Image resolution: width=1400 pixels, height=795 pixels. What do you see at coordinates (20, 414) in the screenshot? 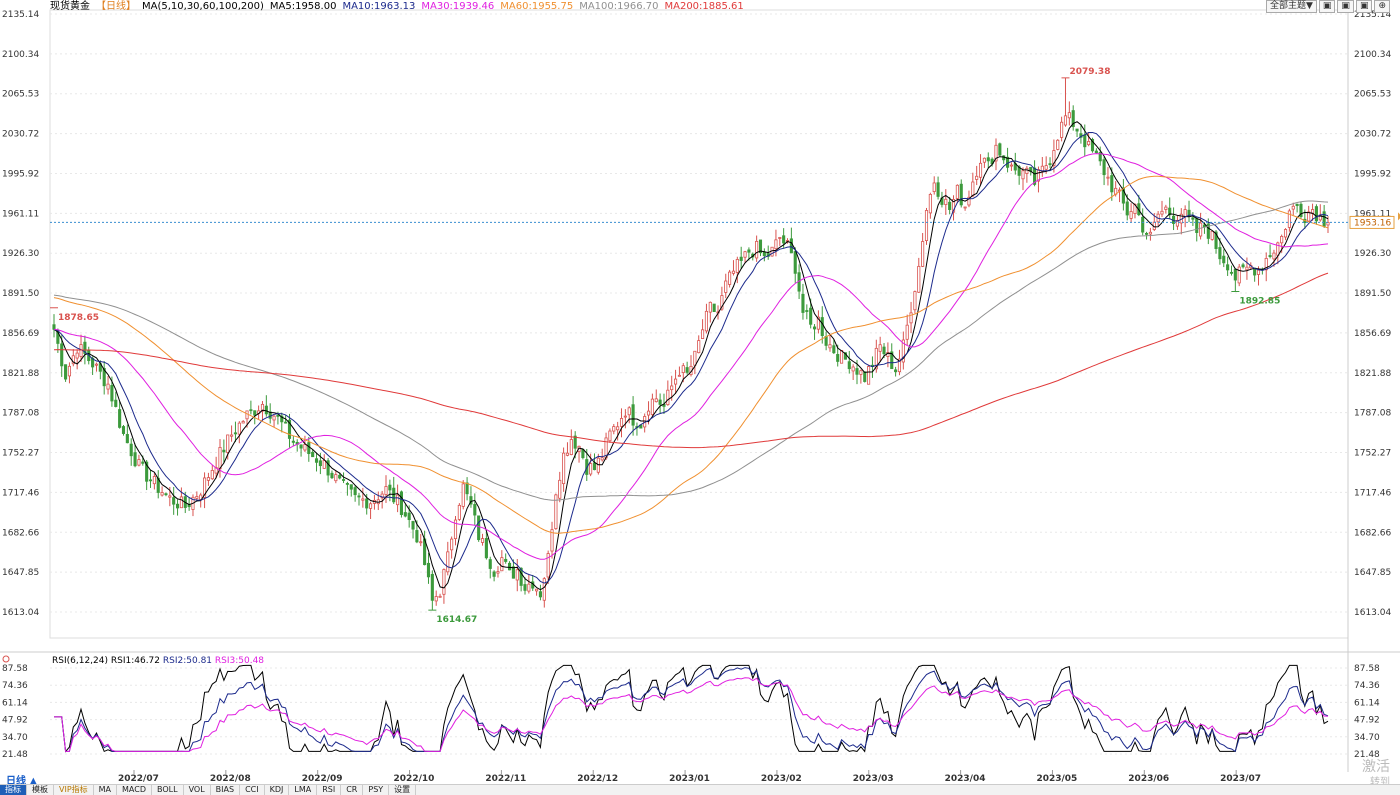
I see `price-label-left: 1787.08` at bounding box center [20, 414].